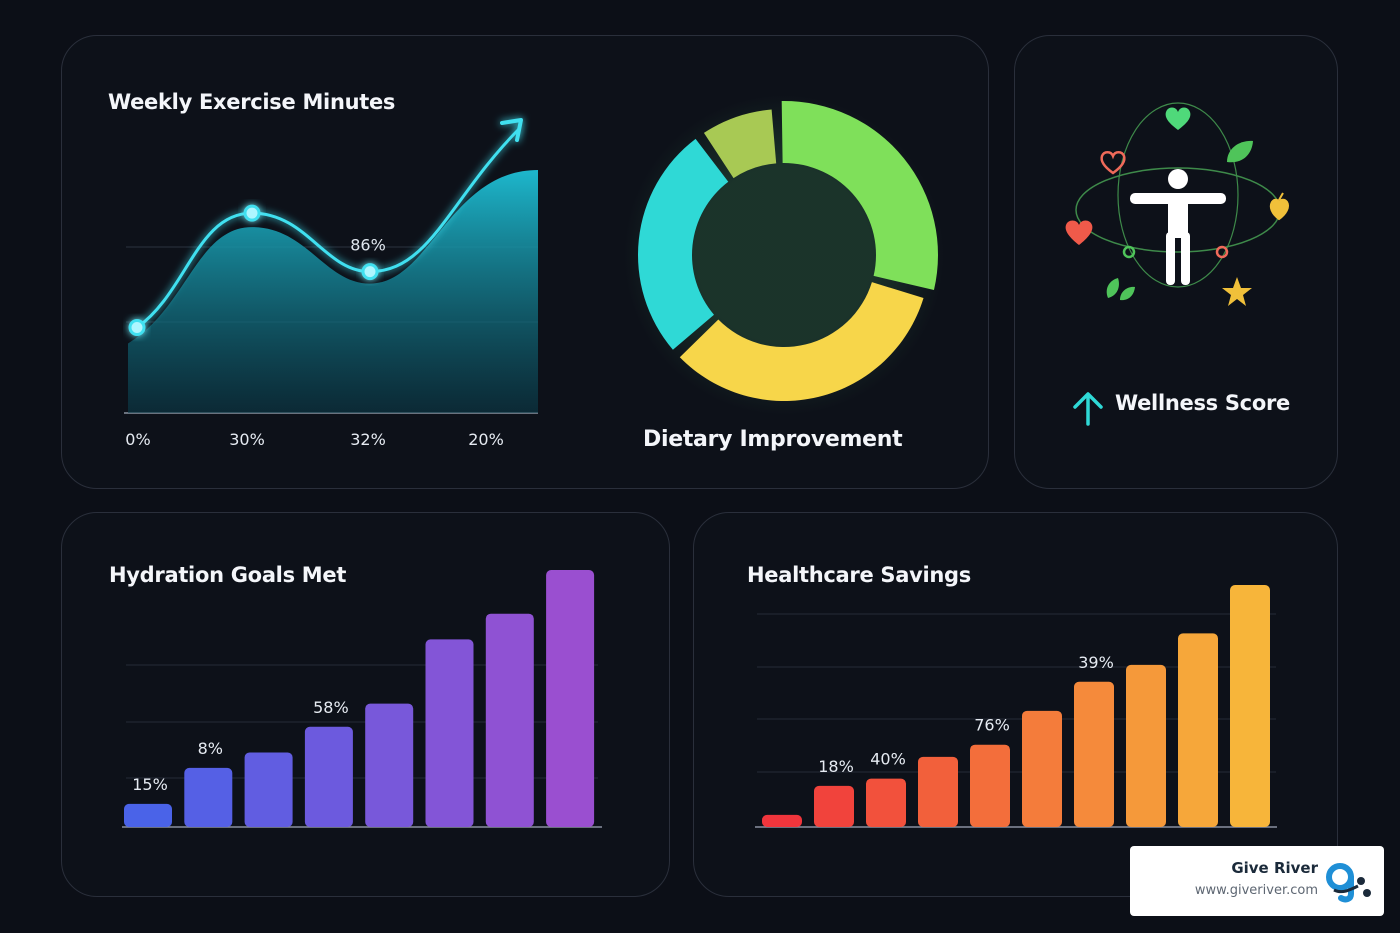 The height and width of the screenshot is (933, 1400). I want to click on sav-data-label: 18%, so click(836, 766).